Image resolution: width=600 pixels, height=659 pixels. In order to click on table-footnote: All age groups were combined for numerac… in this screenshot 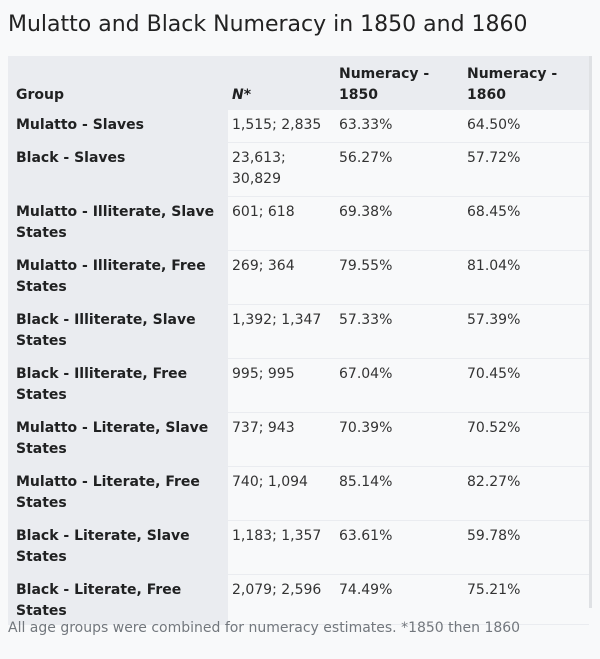, I will do `click(264, 628)`.